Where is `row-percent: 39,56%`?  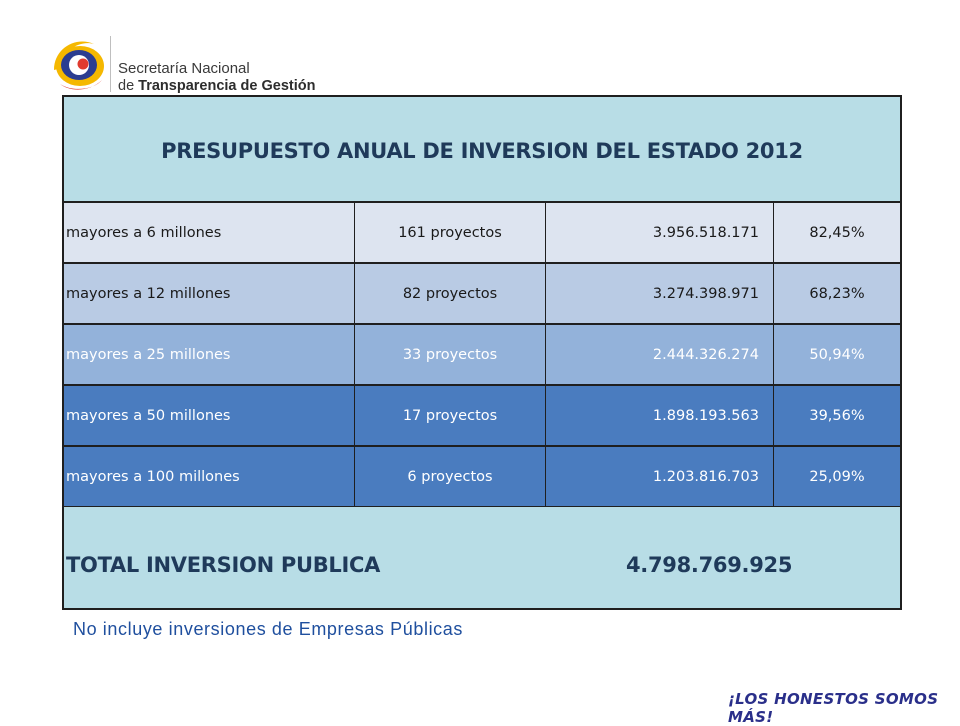
row-percent: 39,56% is located at coordinates (837, 415).